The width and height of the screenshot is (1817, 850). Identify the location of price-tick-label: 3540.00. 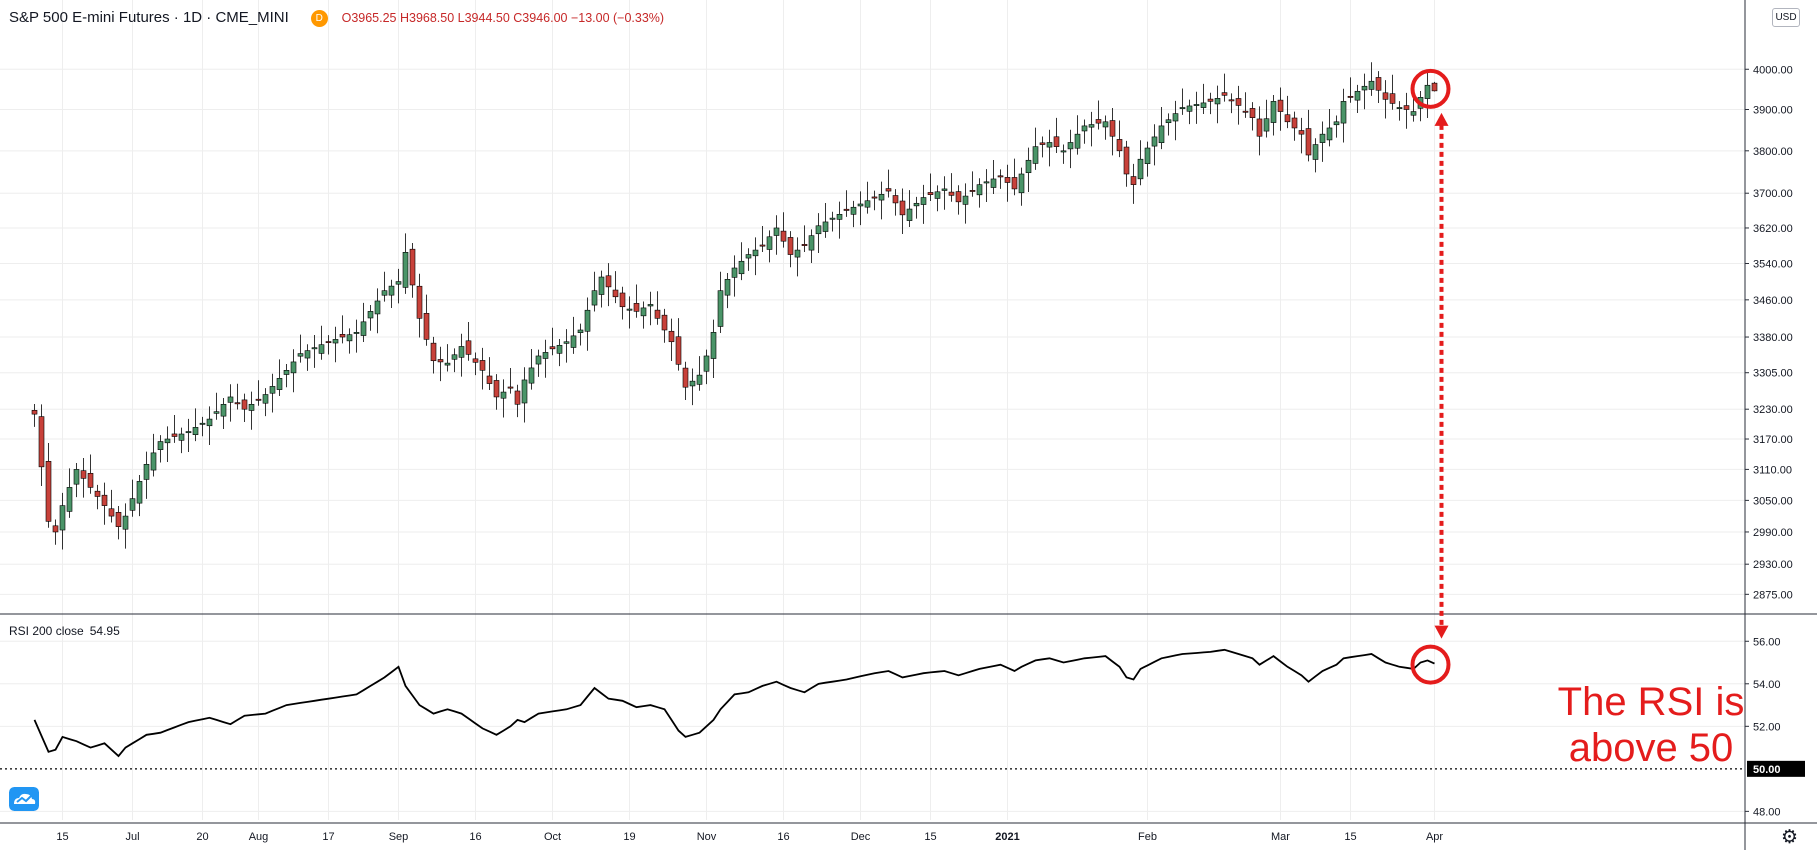
(1773, 264).